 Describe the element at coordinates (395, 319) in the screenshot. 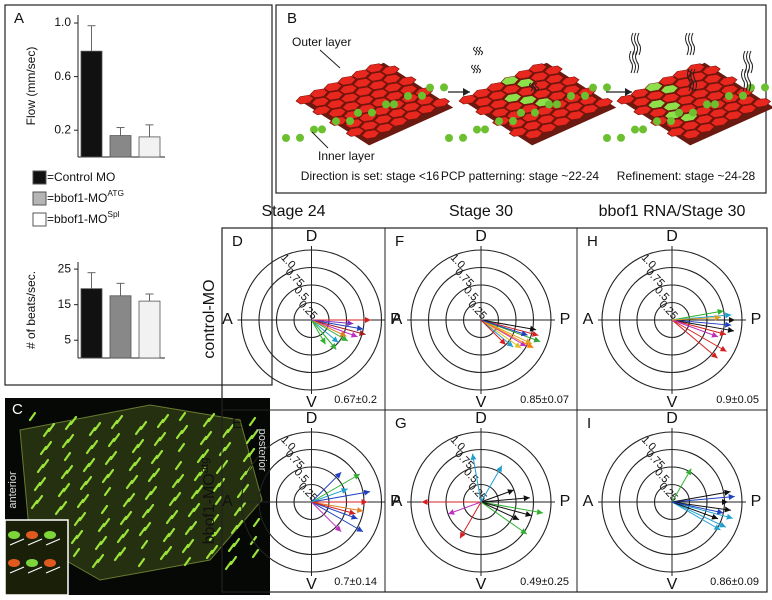

I see `dir-label: P` at that location.